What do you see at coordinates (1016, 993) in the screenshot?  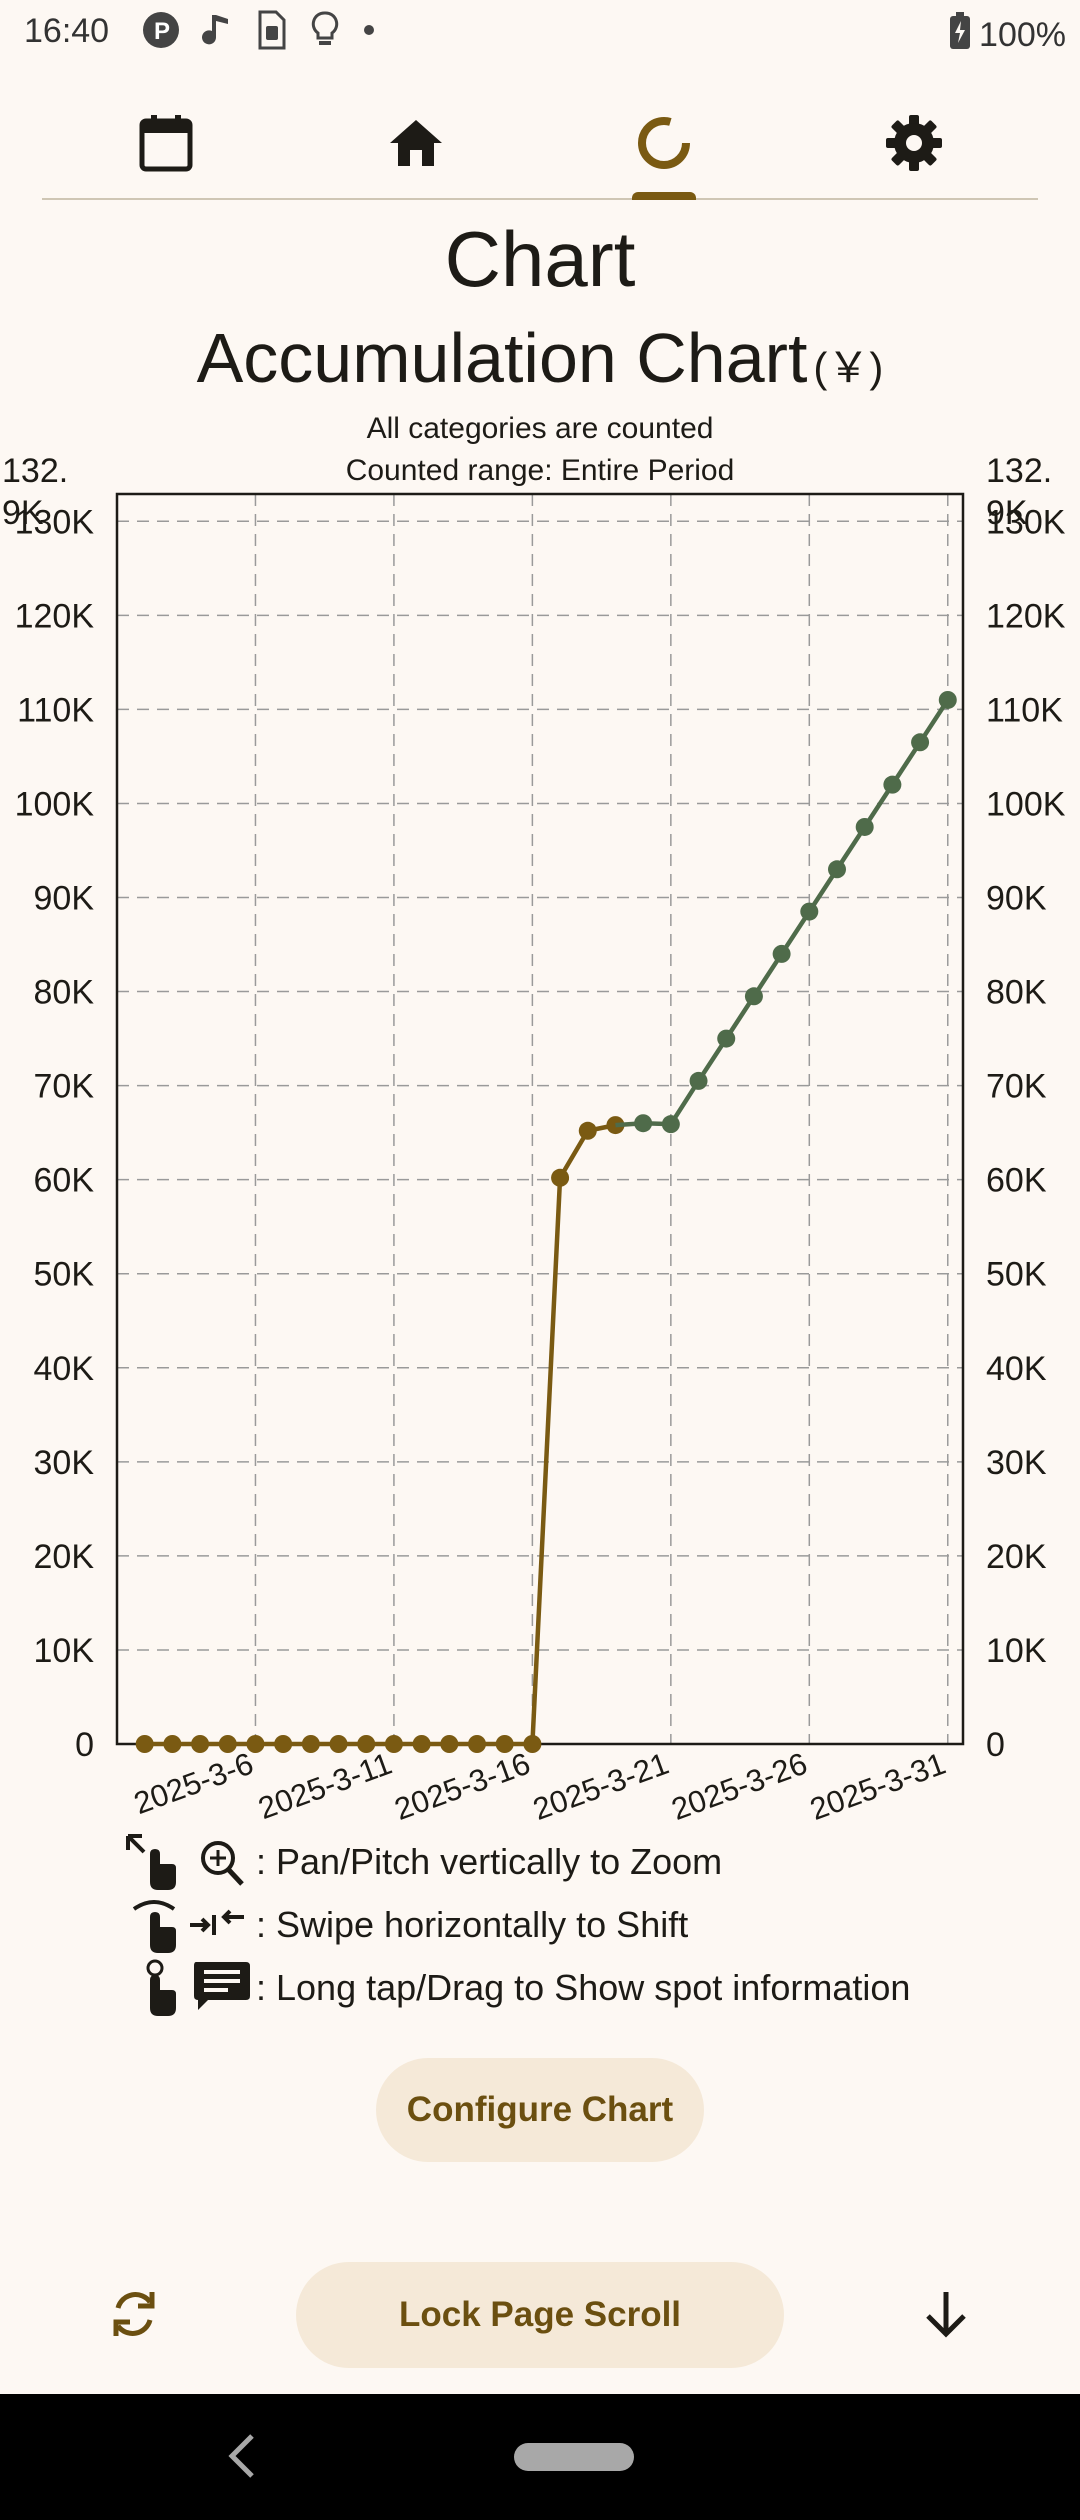 I see `y-tick-label-right: 80K` at bounding box center [1016, 993].